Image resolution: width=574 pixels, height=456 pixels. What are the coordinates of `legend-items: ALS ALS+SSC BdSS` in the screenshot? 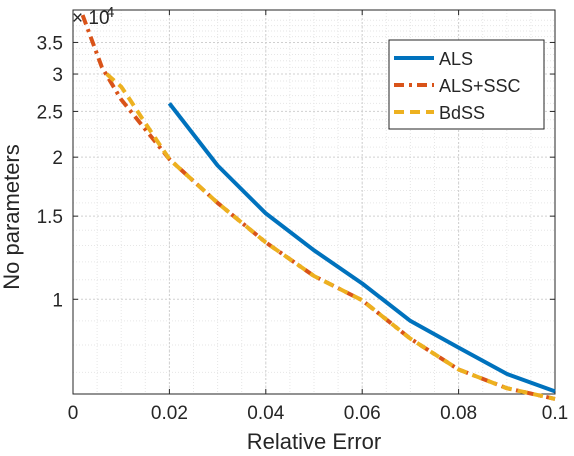 It's located at (457, 86).